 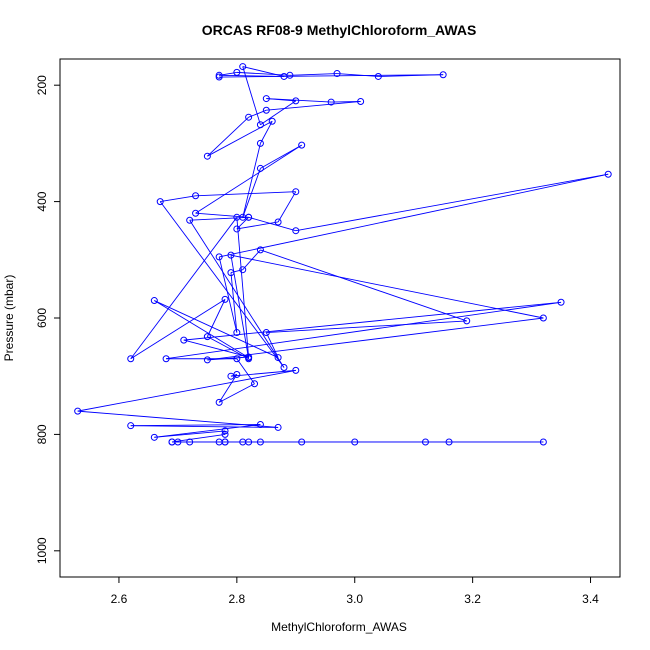 I want to click on x-tick-label: 3.4, so click(x=590, y=599).